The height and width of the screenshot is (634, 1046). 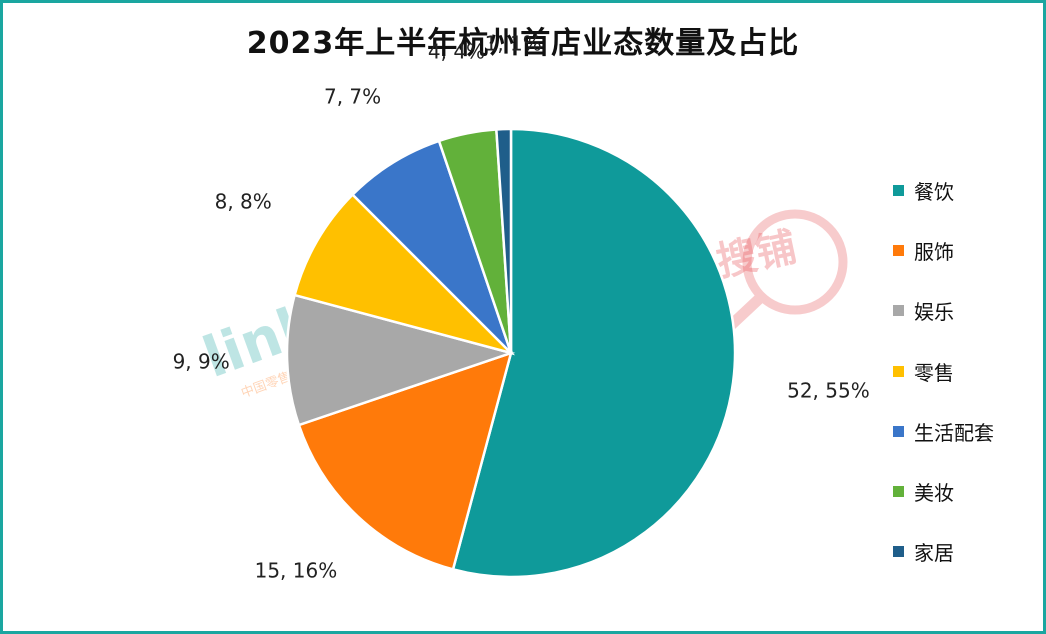 I want to click on legend-item-4: 零售, so click(x=943, y=371).